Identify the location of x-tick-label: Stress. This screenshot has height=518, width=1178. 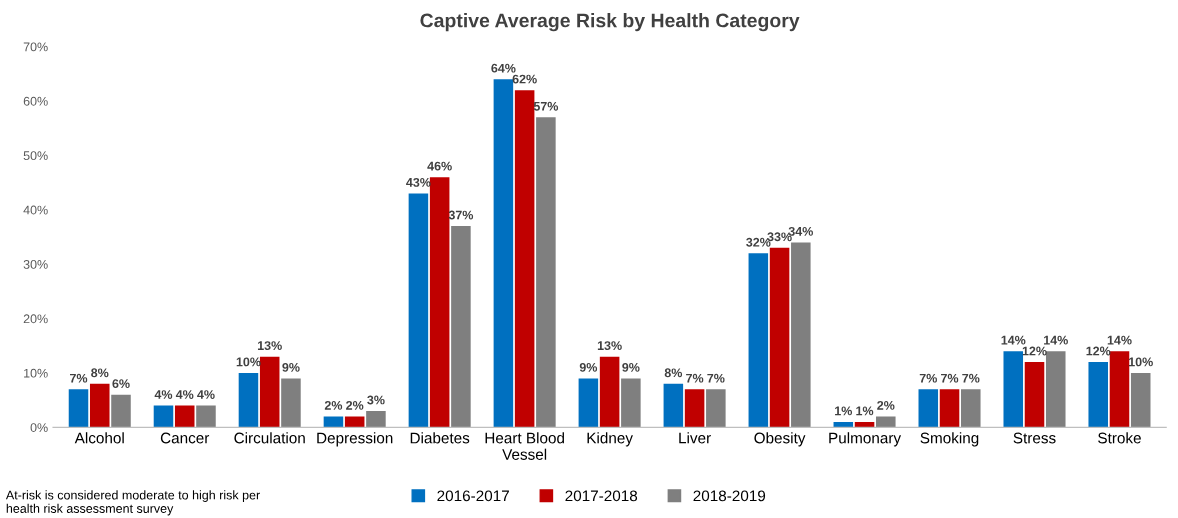
(1034, 438).